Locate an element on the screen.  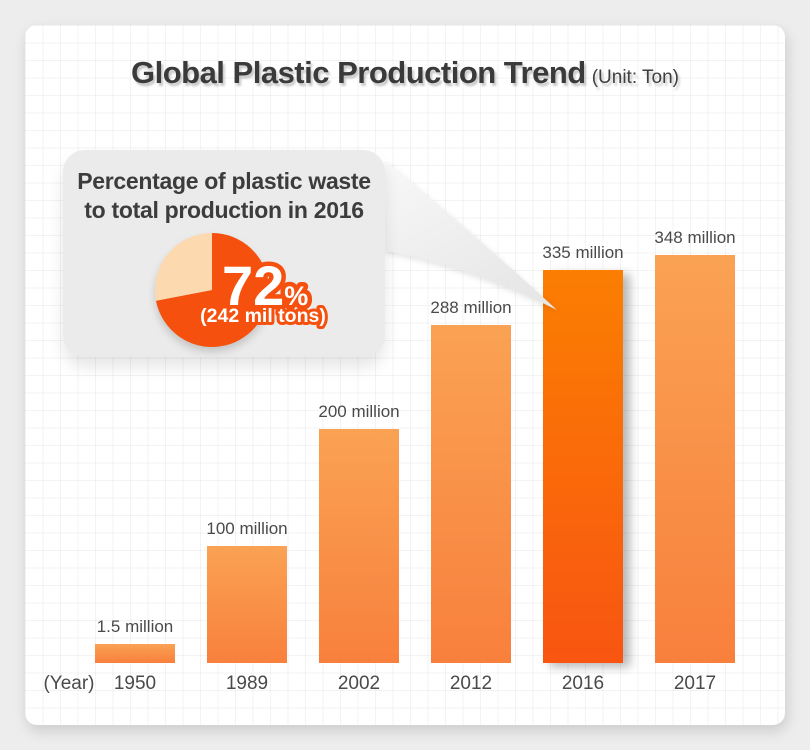
unit-label: (Unit: Ton) is located at coordinates (635, 77).